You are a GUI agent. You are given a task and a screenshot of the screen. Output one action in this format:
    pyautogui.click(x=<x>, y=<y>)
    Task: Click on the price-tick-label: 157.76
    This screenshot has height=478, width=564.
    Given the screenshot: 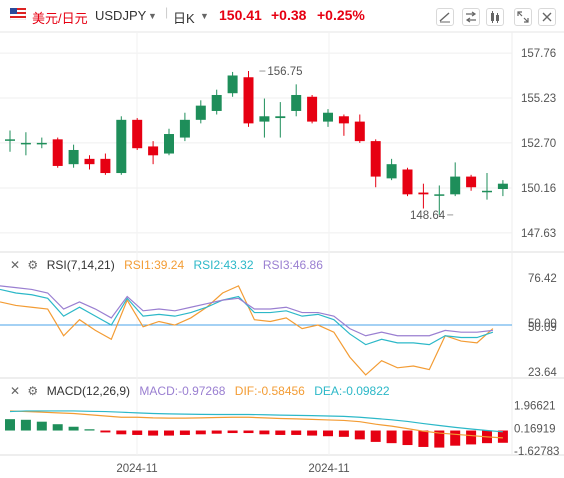 What is the action you would take?
    pyautogui.click(x=538, y=54)
    